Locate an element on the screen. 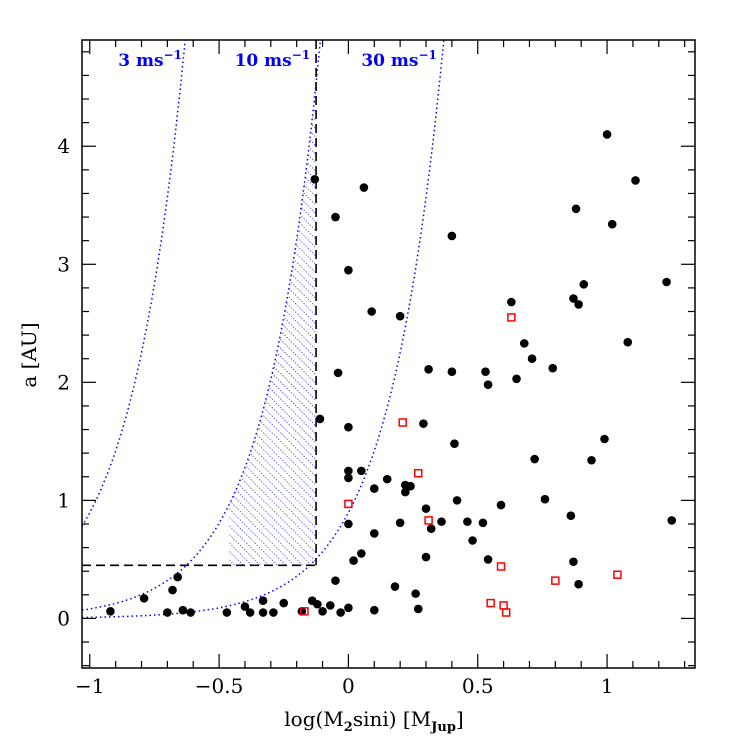  x-tick-labels: −1 −0.5 0 0.5 1 is located at coordinates (344, 686).